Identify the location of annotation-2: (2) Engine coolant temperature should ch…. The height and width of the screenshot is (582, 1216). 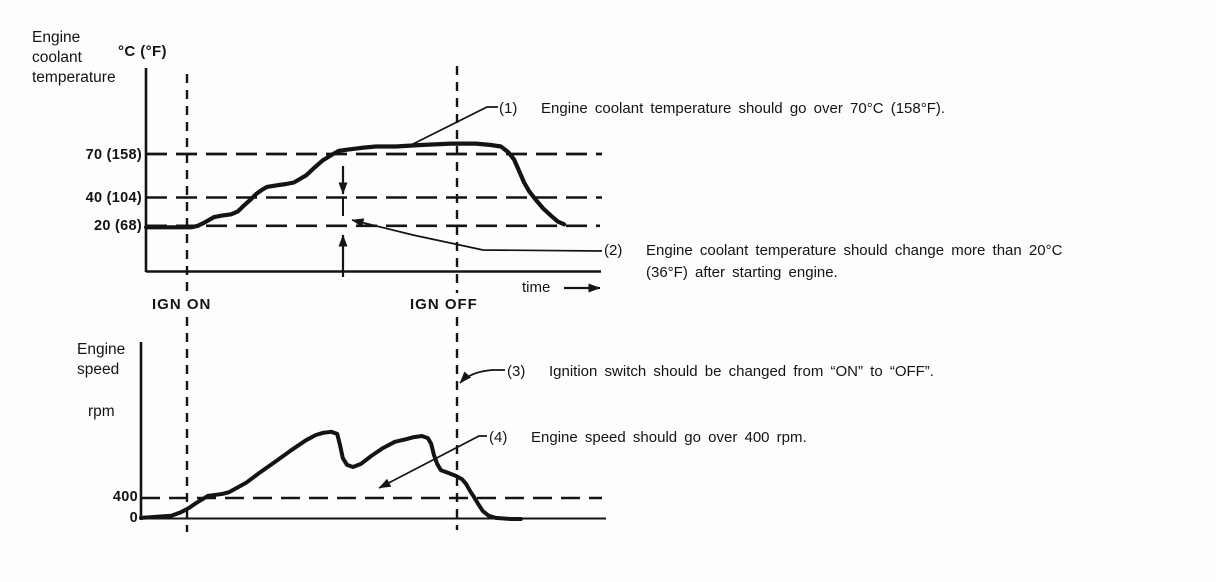
(850, 262).